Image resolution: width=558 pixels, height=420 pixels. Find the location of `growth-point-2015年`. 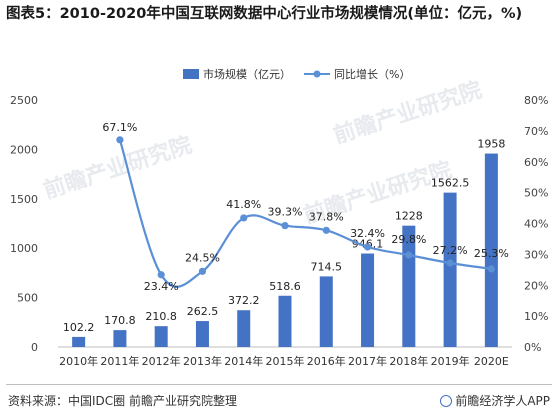

growth-point-2015年 is located at coordinates (285, 226).